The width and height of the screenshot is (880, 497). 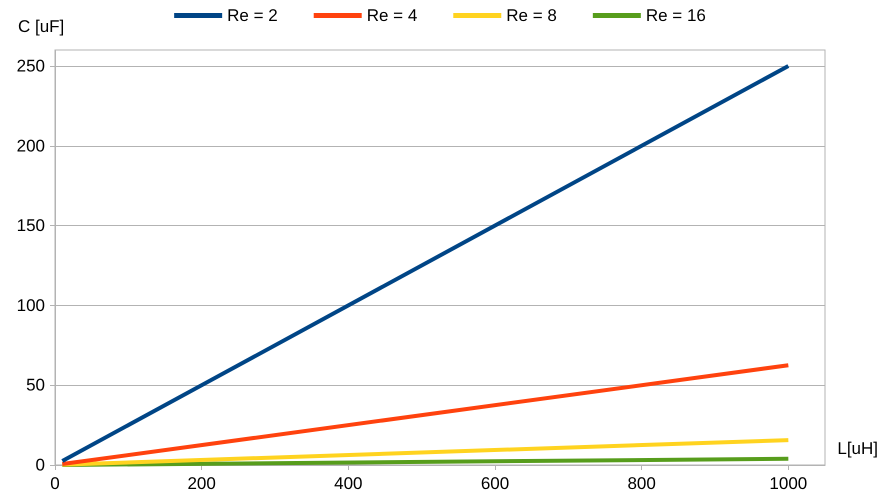 What do you see at coordinates (35, 385) in the screenshot?
I see `y-tick-label: 50` at bounding box center [35, 385].